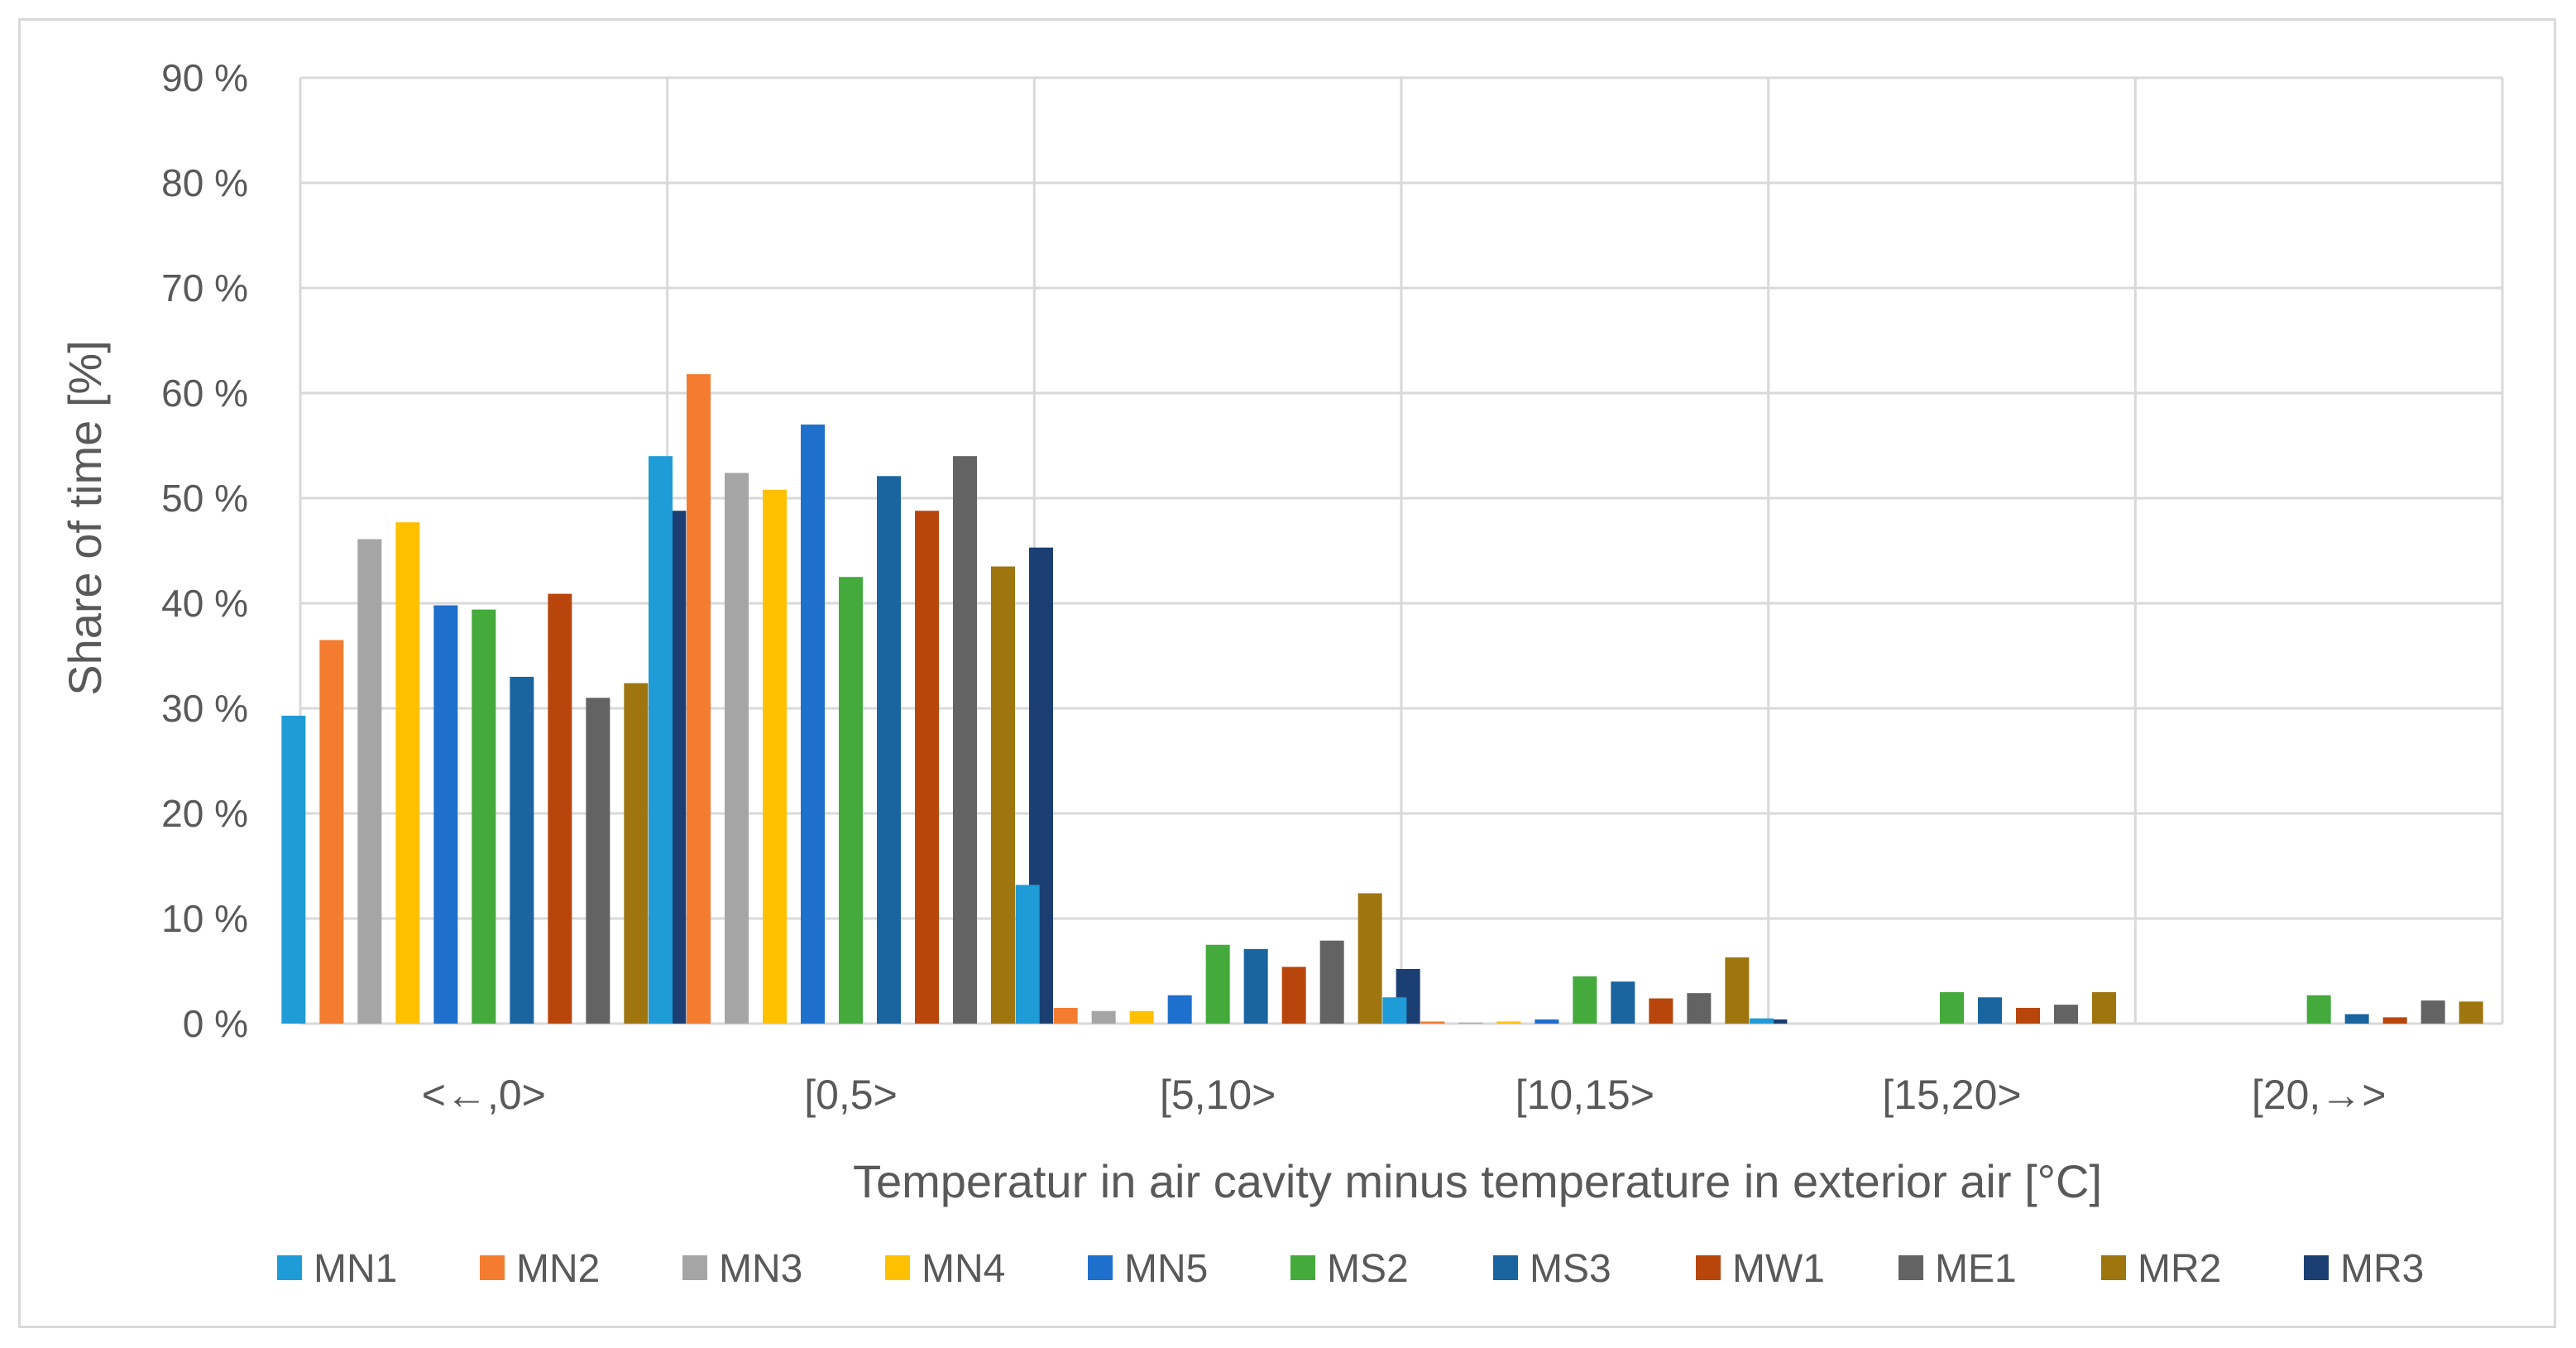 The width and height of the screenshot is (2576, 1348). What do you see at coordinates (1166, 1269) in the screenshot?
I see `legend-label-mn5: MN5` at bounding box center [1166, 1269].